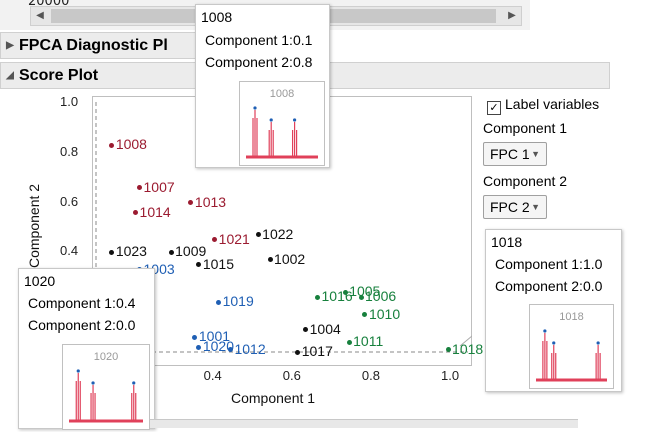 The image size is (659, 432). I want to click on point-label: 1017, so click(317, 351).